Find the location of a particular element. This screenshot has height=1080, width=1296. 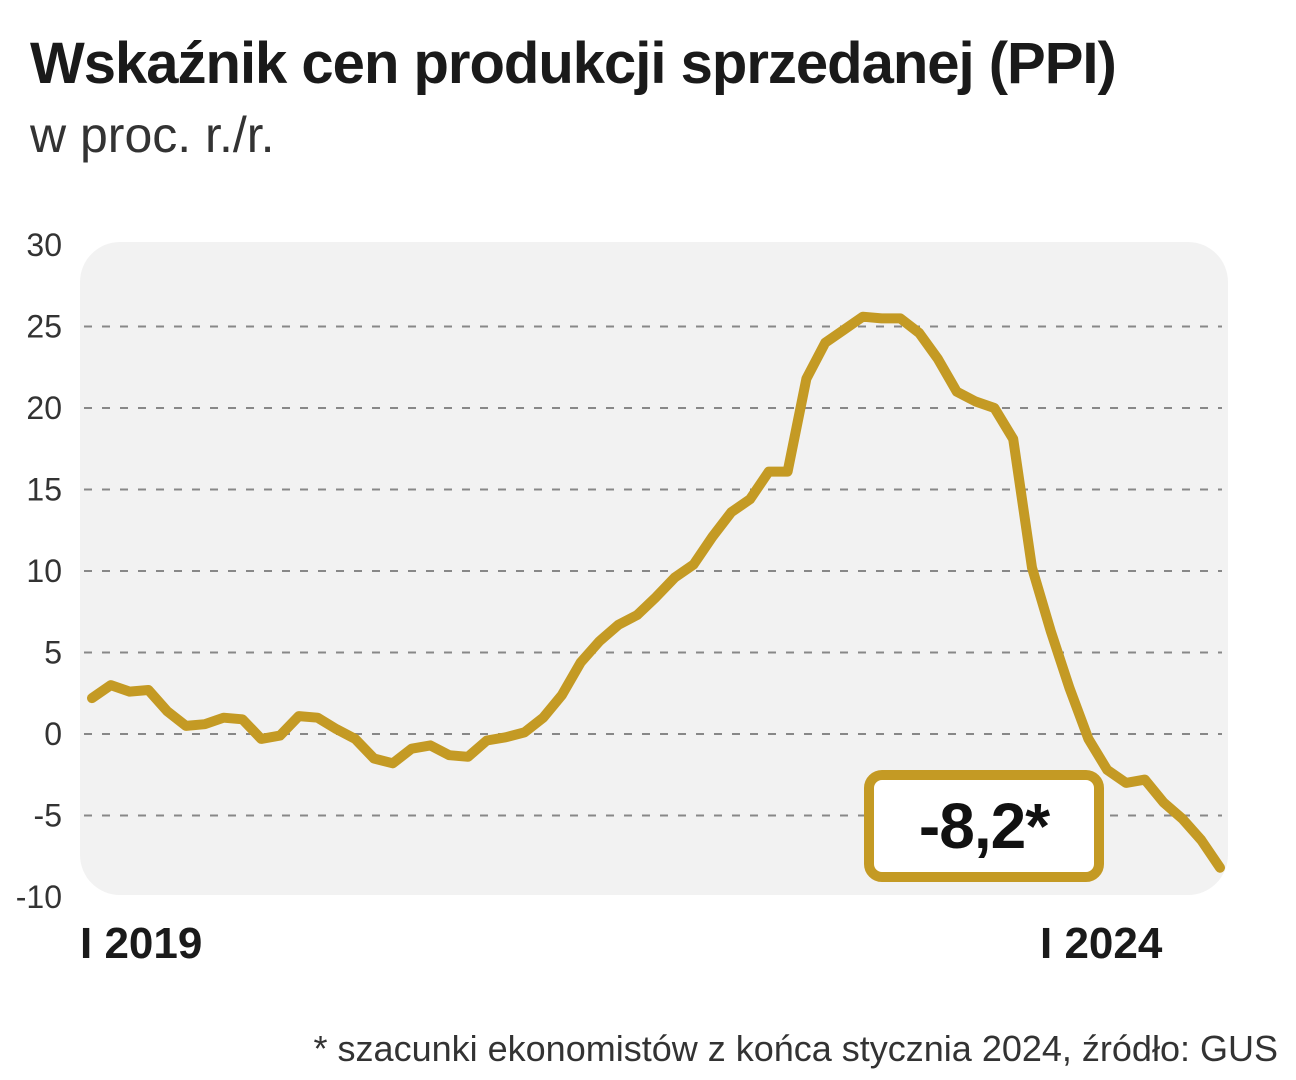

chart-title: Wskaźnik cen produkcji sprzedanej (PPI) is located at coordinates (573, 63).